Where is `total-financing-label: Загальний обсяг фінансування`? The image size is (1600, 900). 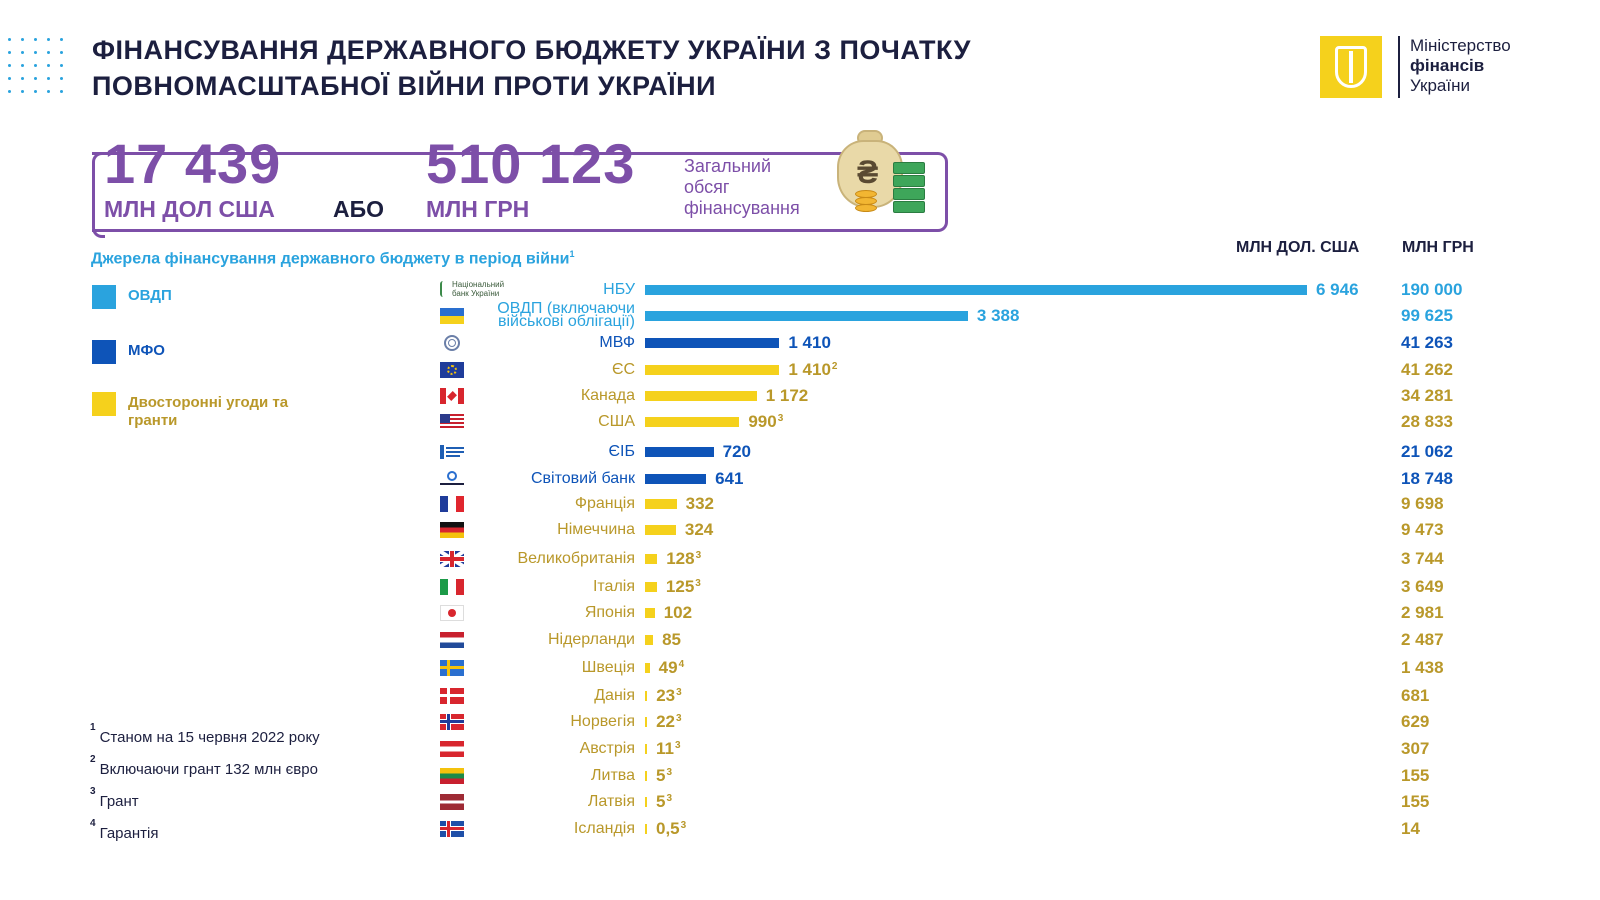
total-financing-label: Загальний обсяг фінансування is located at coordinates (742, 187).